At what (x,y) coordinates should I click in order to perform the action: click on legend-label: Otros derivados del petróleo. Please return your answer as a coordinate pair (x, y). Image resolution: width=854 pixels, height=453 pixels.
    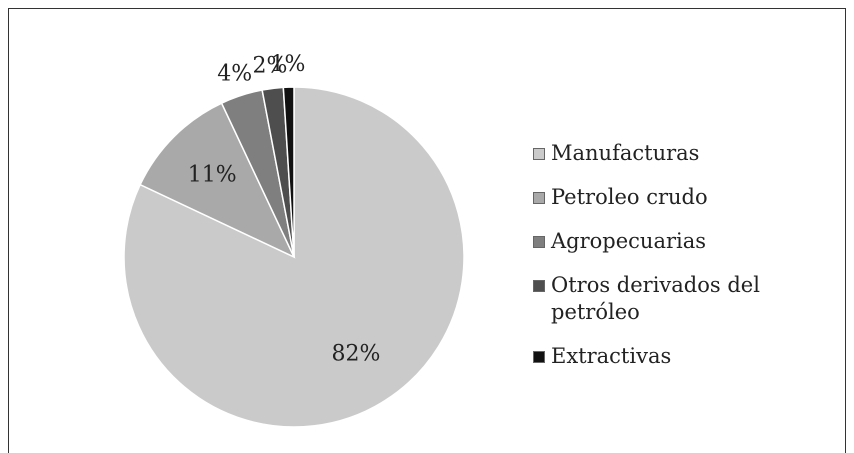
    Looking at the image, I should click on (655, 298).